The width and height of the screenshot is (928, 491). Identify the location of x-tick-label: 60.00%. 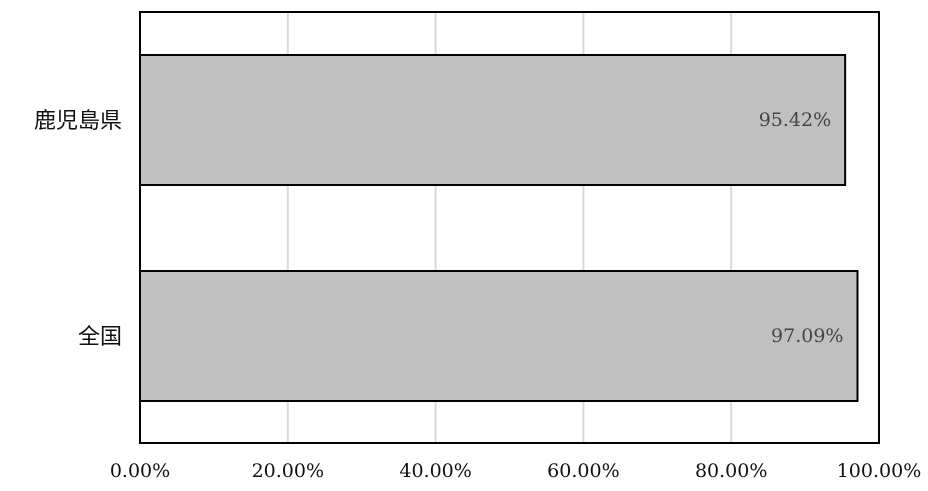
(583, 471).